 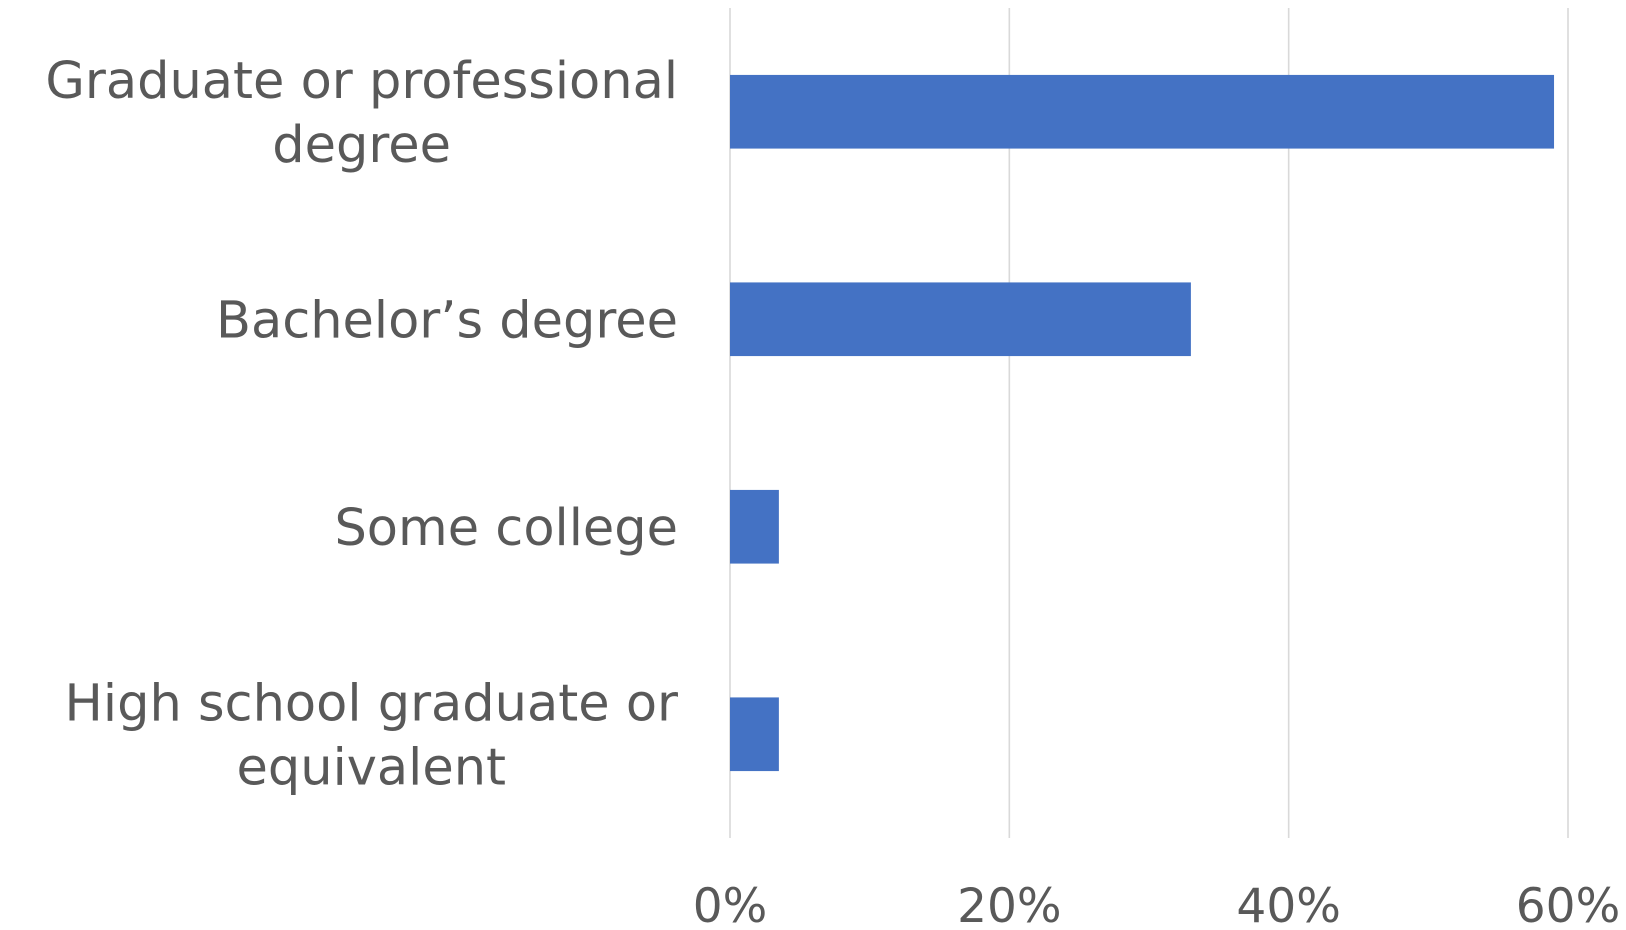 I want to click on category-label-1: Bachelor’s degree, so click(x=447, y=320).